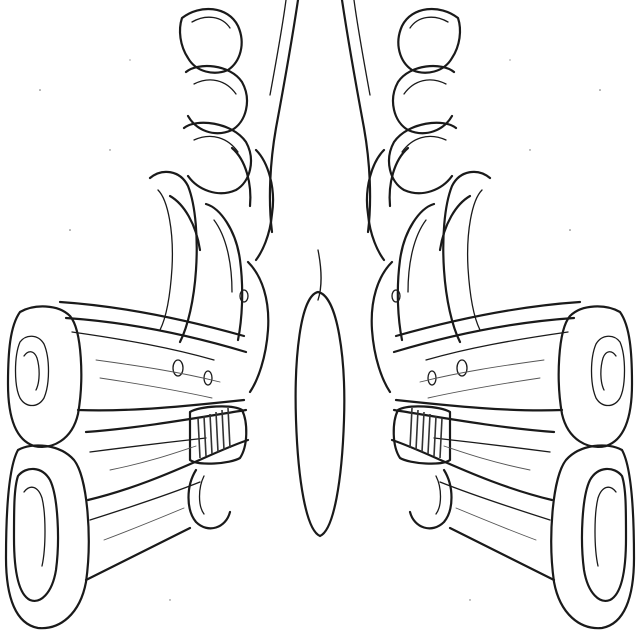 Image resolution: width=640 pixels, height=640 pixels. I want to click on center-wrist, so click(320, 393).